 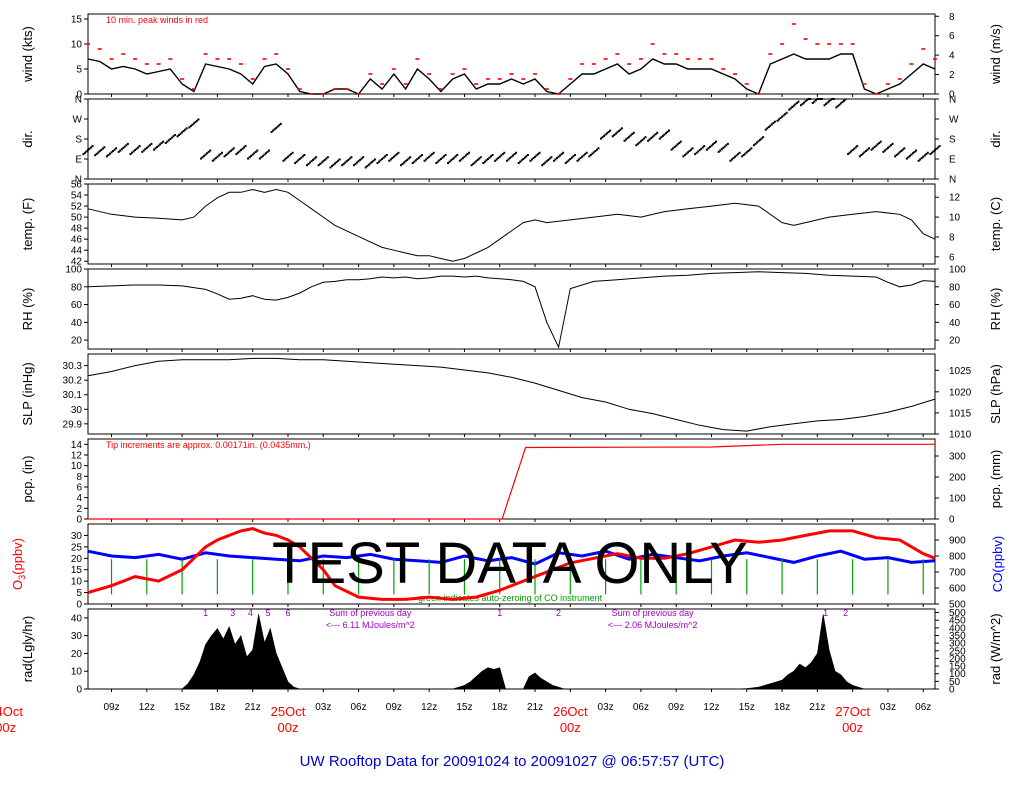 What do you see at coordinates (27, 309) in the screenshot?
I see `y-axis-label: RH (%)` at bounding box center [27, 309].